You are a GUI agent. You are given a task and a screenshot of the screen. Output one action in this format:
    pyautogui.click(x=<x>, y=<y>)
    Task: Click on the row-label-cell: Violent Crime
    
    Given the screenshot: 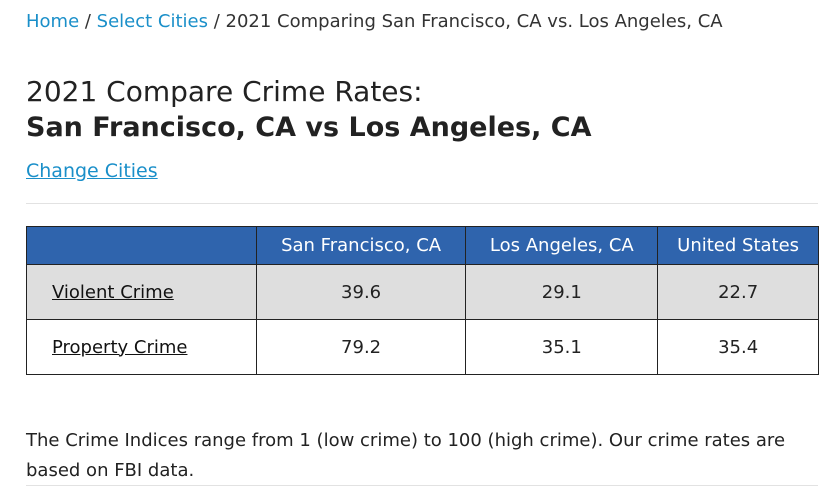 What is the action you would take?
    pyautogui.click(x=141, y=292)
    